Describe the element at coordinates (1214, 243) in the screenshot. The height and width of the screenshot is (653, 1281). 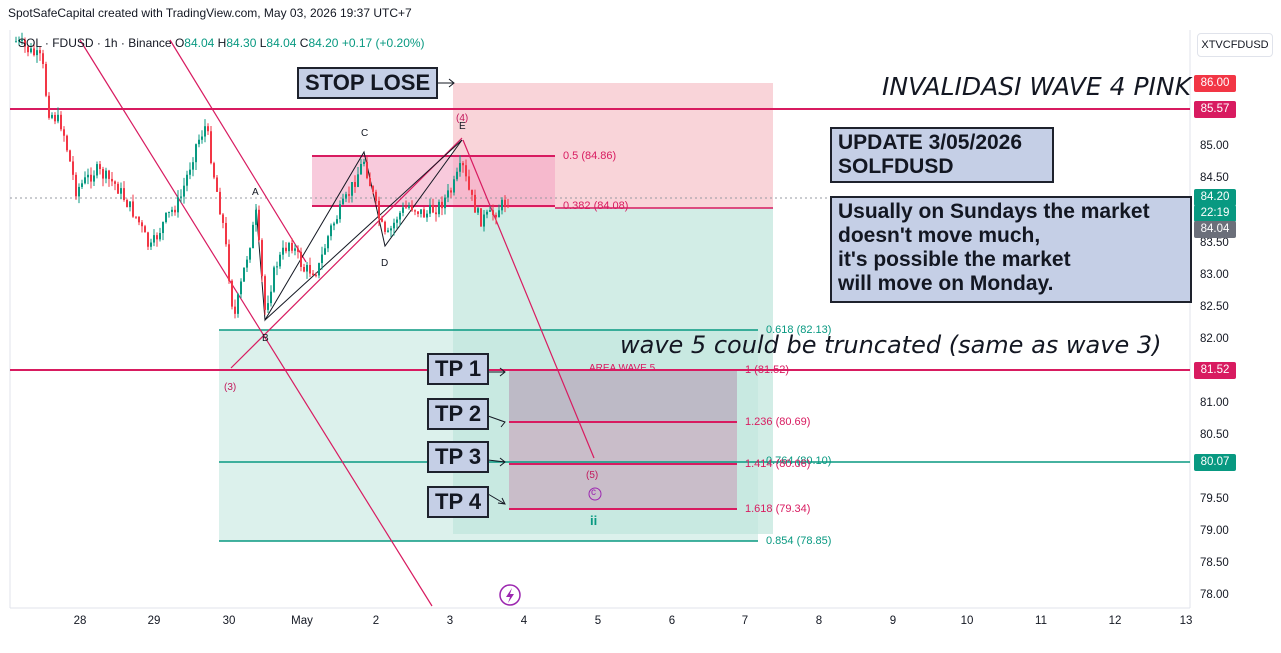
I see `price-tick: 83.50` at that location.